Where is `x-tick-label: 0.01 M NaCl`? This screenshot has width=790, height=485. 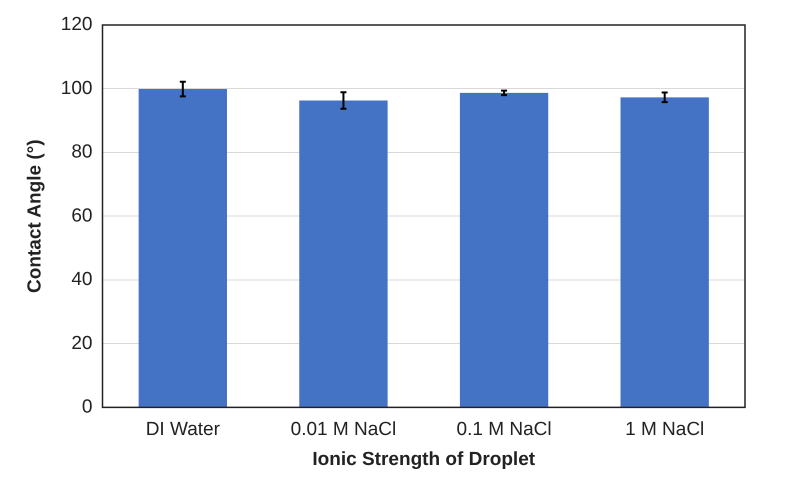
x-tick-label: 0.01 M NaCl is located at coordinates (343, 429).